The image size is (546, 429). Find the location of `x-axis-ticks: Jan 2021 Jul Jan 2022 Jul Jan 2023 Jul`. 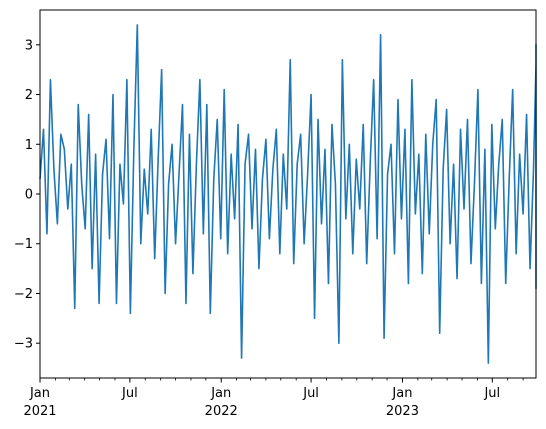

x-axis-ticks: Jan 2021 Jul Jan 2022 Jul Jan 2023 Jul is located at coordinates (273, 398).